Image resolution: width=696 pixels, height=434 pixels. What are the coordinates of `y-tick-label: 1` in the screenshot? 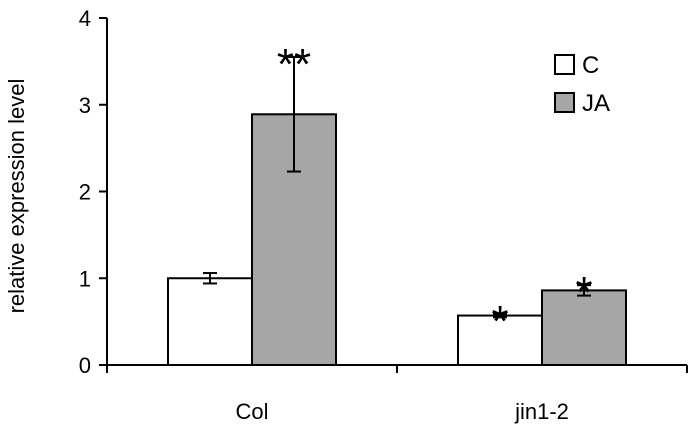 It's located at (85, 278).